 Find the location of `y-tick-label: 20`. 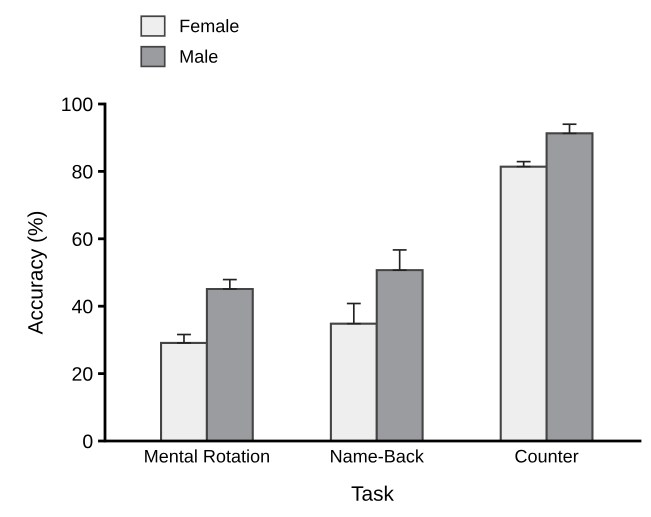

y-tick-label: 20 is located at coordinates (82, 374).